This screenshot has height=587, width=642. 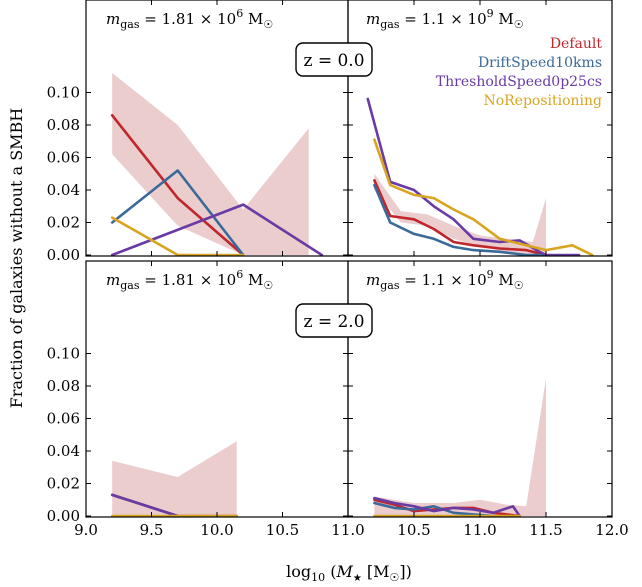 I want to click on legend-entry-norepositioning: NoRepositioning, so click(x=542, y=101).